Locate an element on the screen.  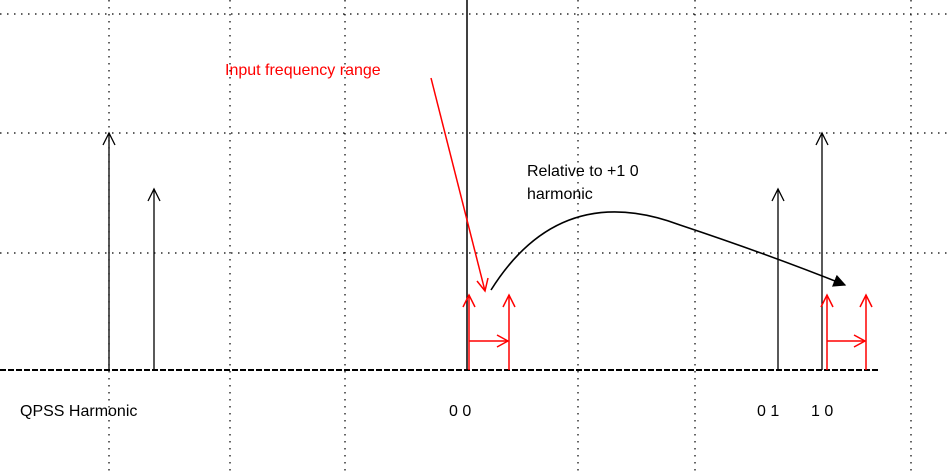
relative-label-line1: Relative to +1 0 is located at coordinates (583, 171).